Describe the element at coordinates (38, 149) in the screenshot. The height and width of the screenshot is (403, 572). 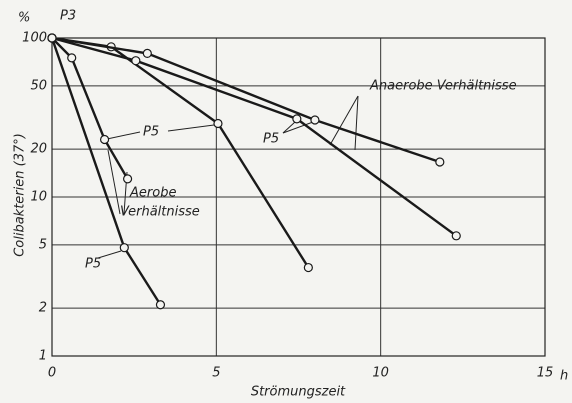
I see `y-tick-label: 20` at that location.